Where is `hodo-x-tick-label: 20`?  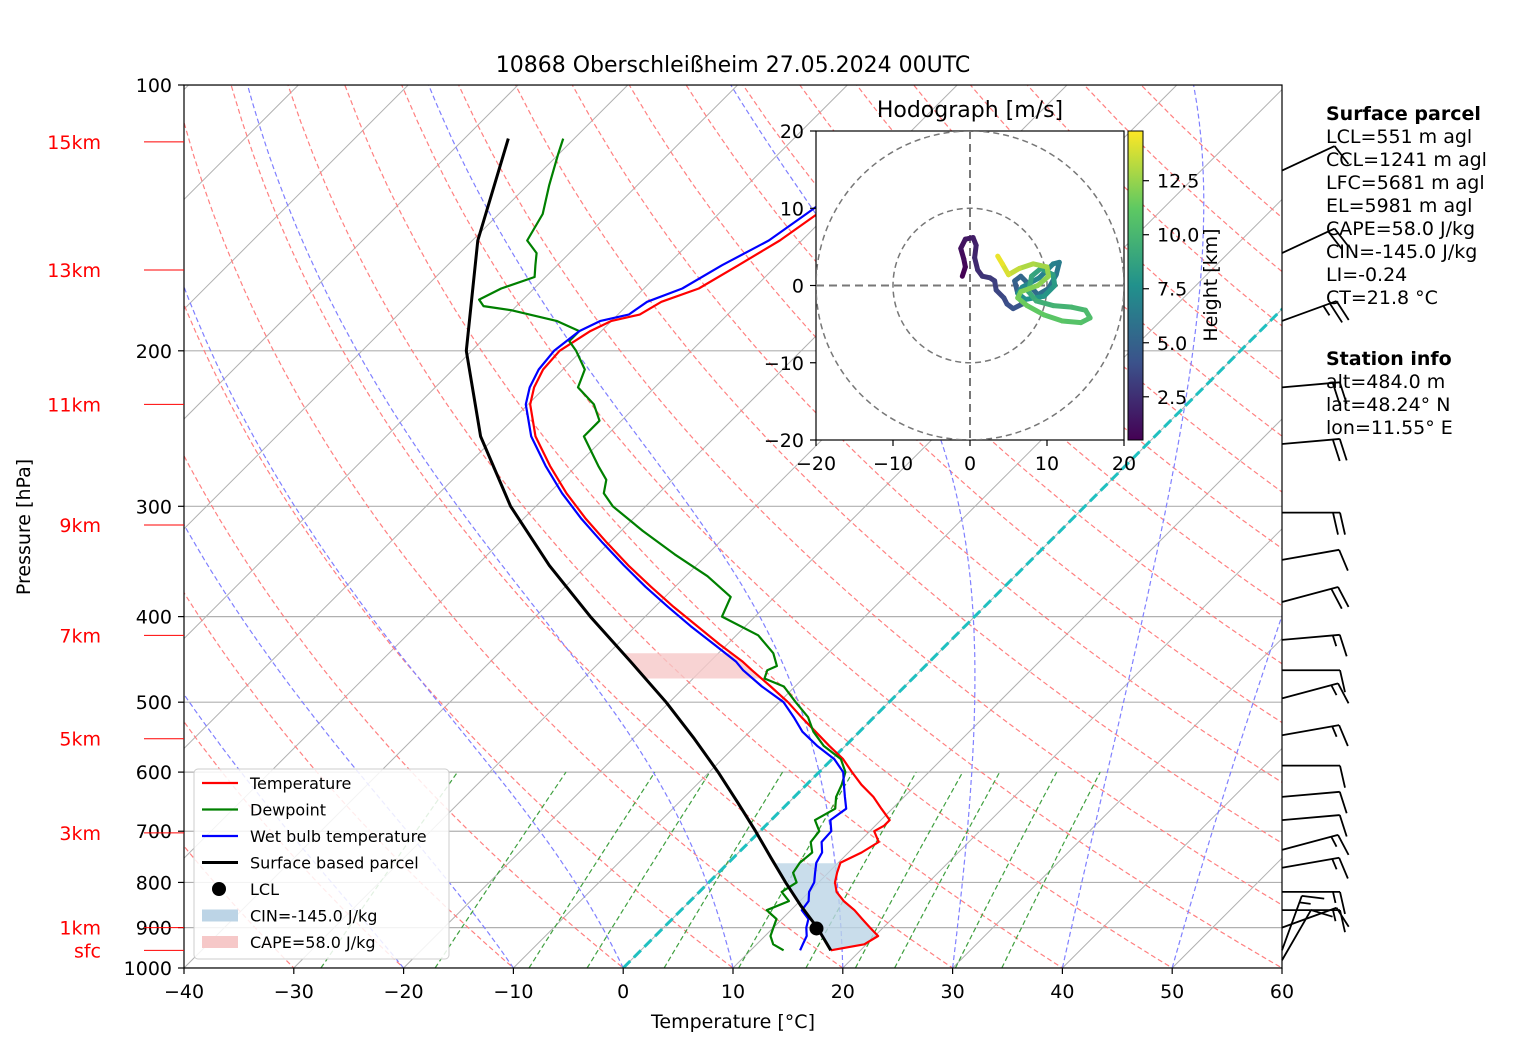
hodo-x-tick-label: 20 is located at coordinates (1124, 464).